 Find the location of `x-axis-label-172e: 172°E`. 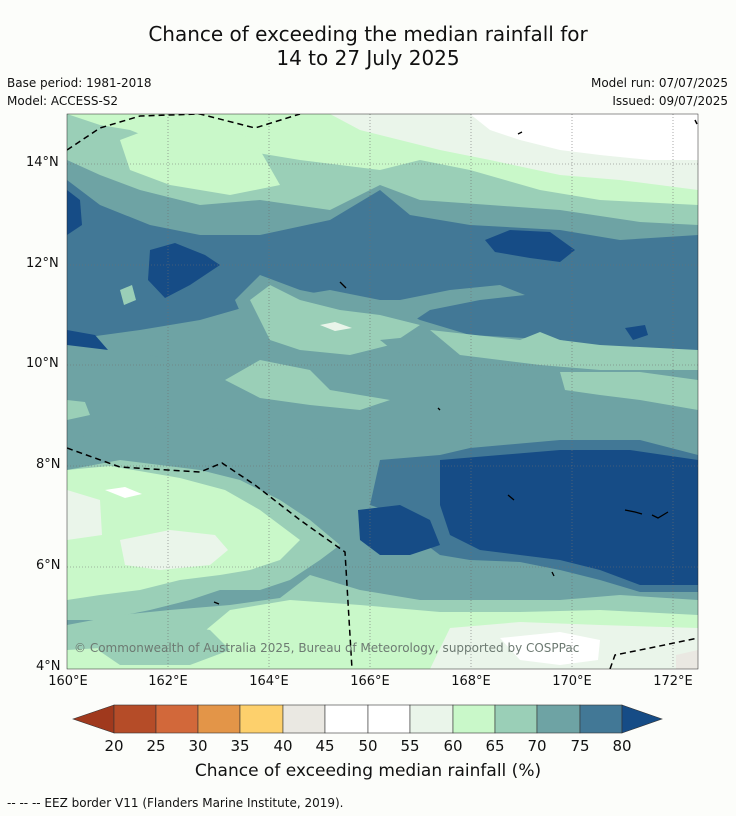

x-axis-label-172e: 172°E is located at coordinates (673, 681).